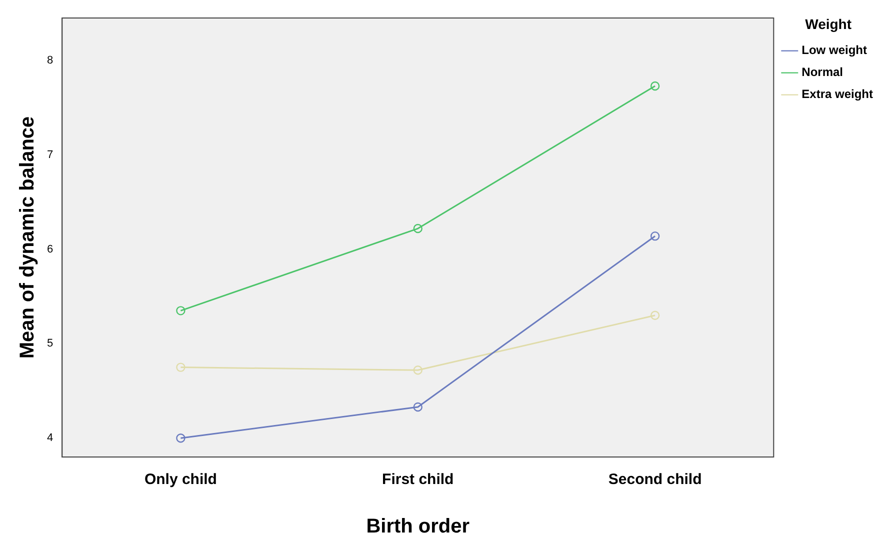  Describe the element at coordinates (50, 344) in the screenshot. I see `y-tick-label: 5` at that location.